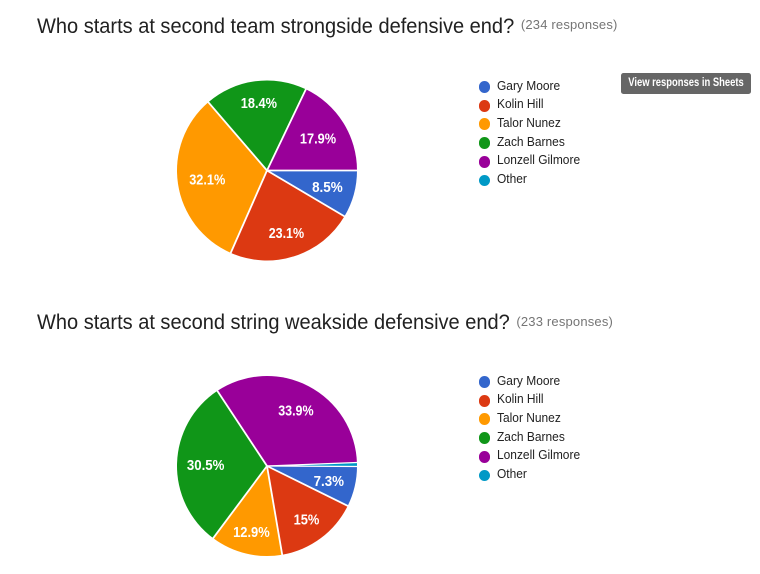 The height and width of the screenshot is (574, 760). I want to click on svg-text: 30.5%, so click(206, 465).